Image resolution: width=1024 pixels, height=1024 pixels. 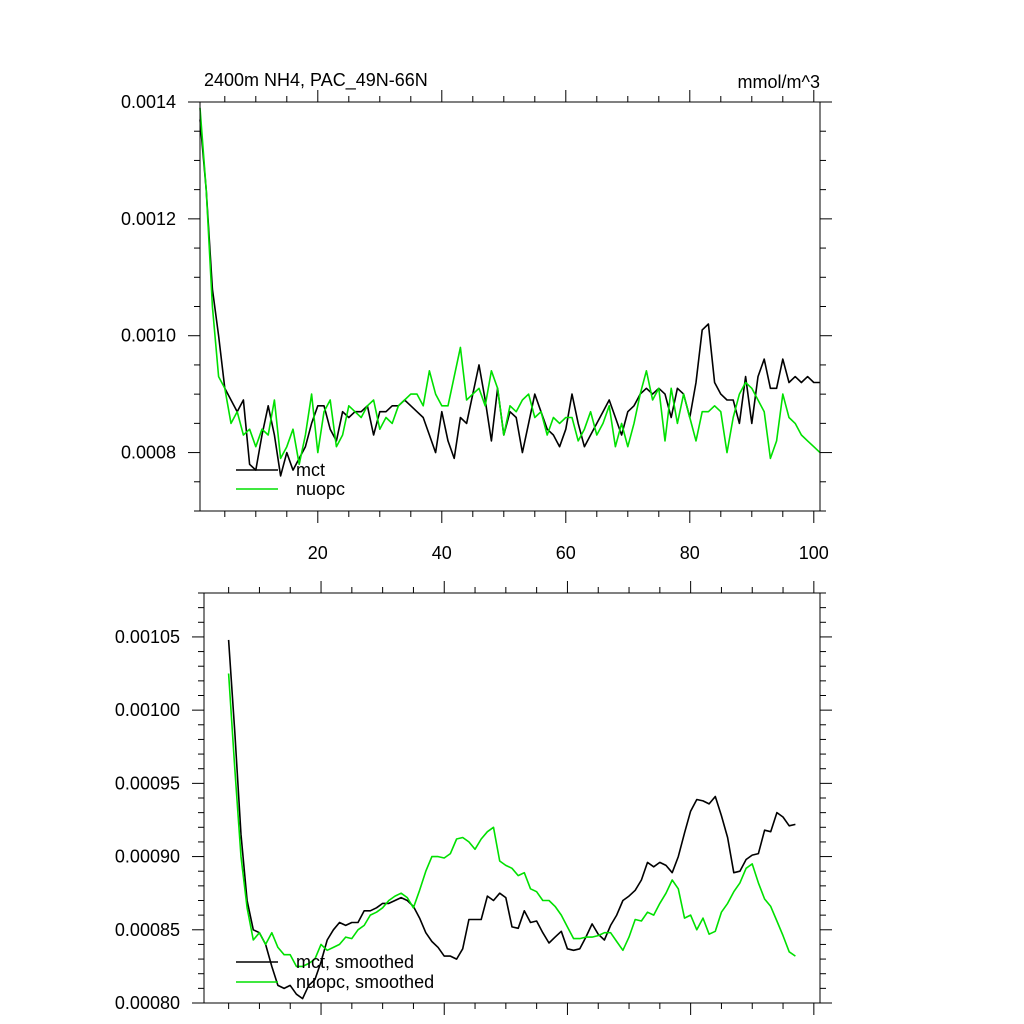 I want to click on y-tick-label: 0.00085, so click(x=147, y=930).